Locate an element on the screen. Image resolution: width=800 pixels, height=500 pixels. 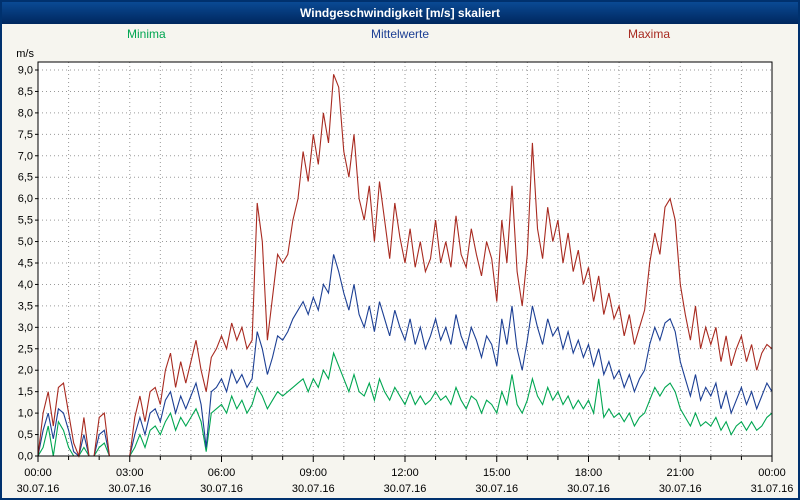
svg-text: 9,0 is located at coordinates (25, 71).